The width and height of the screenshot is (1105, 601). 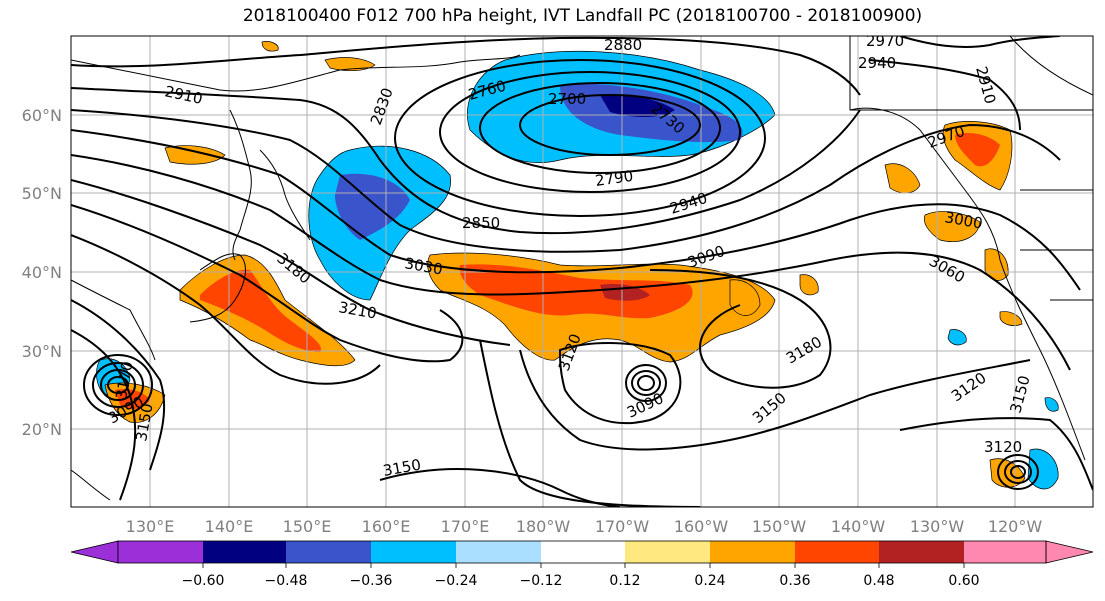 What do you see at coordinates (386, 526) in the screenshot?
I see `lon-tick-label: 160°E` at bounding box center [386, 526].